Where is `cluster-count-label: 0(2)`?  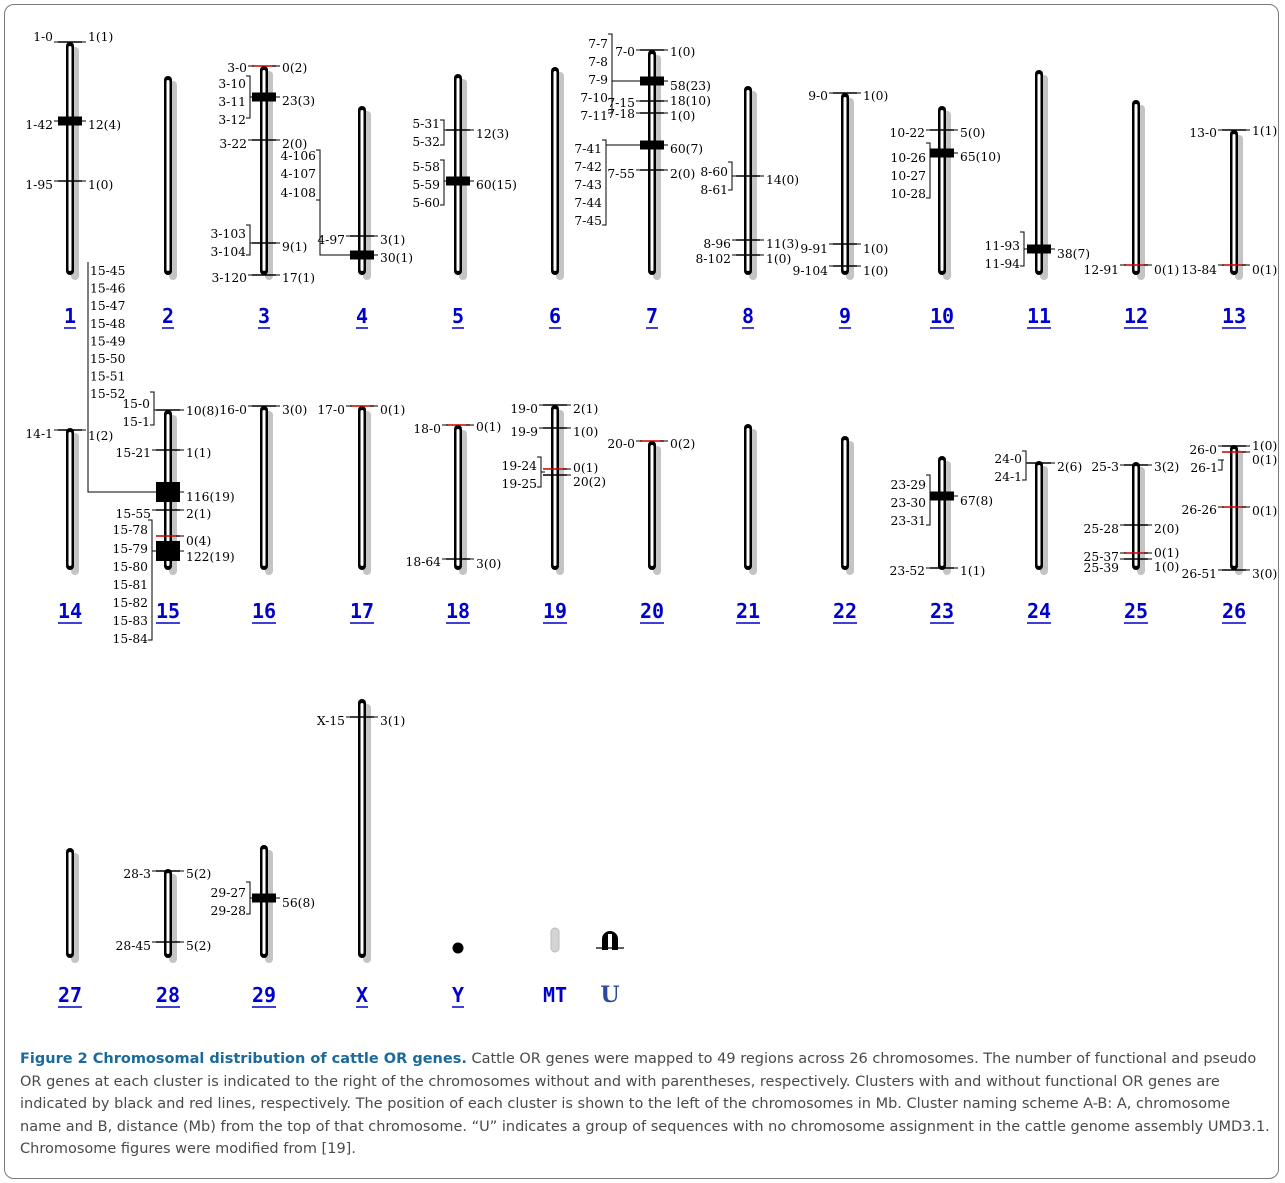
cluster-count-label: 0(2) is located at coordinates (294, 68).